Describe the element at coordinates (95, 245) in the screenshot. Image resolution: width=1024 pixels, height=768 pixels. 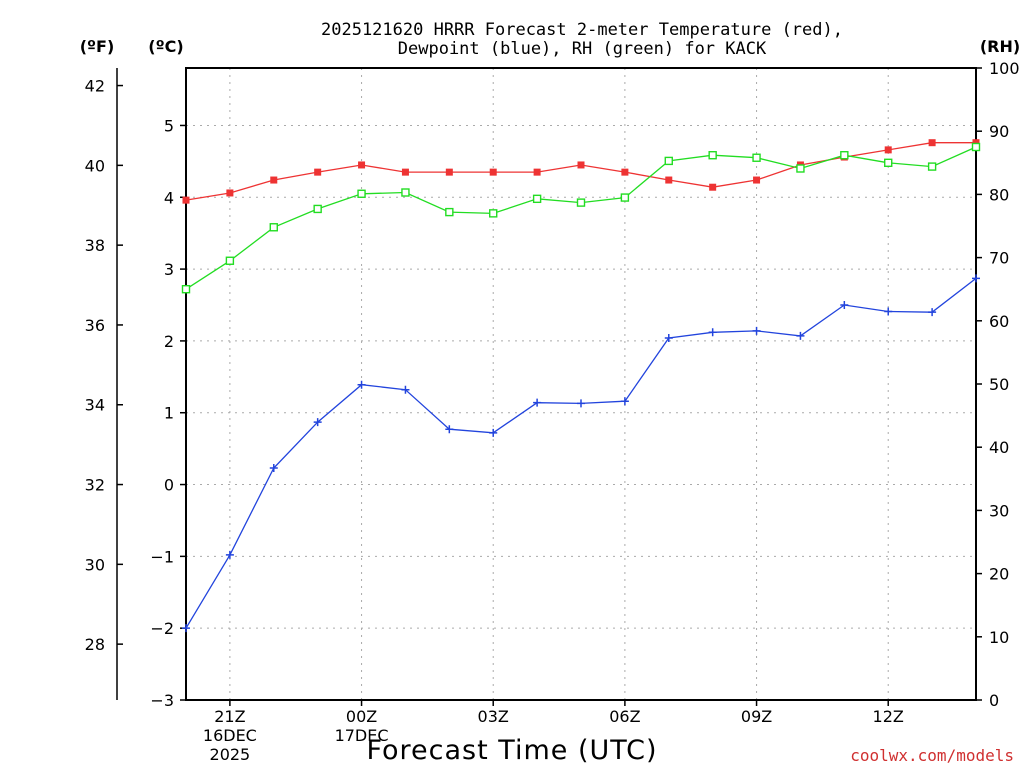
I see `fahrenheit-tick-label: 38` at that location.